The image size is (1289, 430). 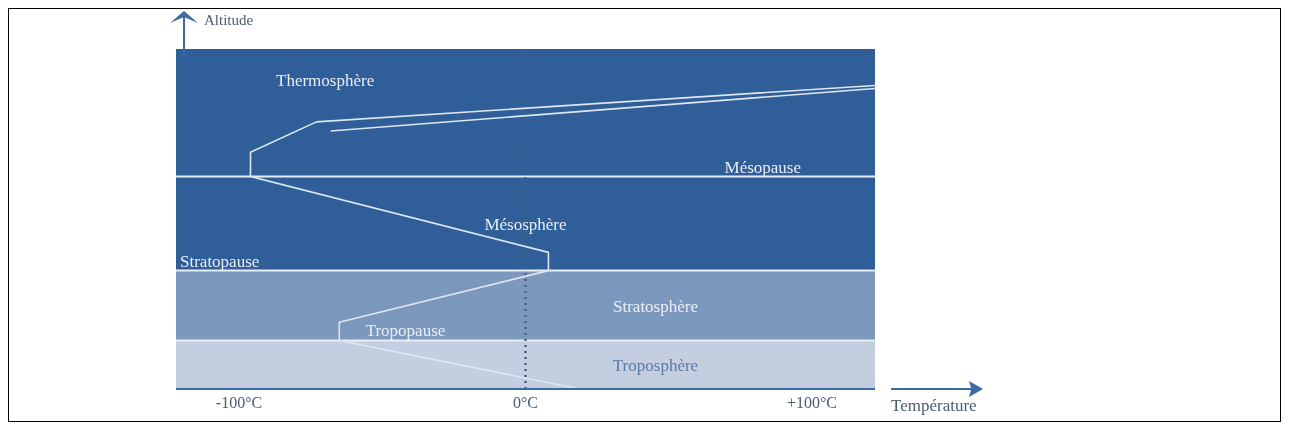 What do you see at coordinates (220, 261) in the screenshot?
I see `ref-line-label: Stratopause` at bounding box center [220, 261].